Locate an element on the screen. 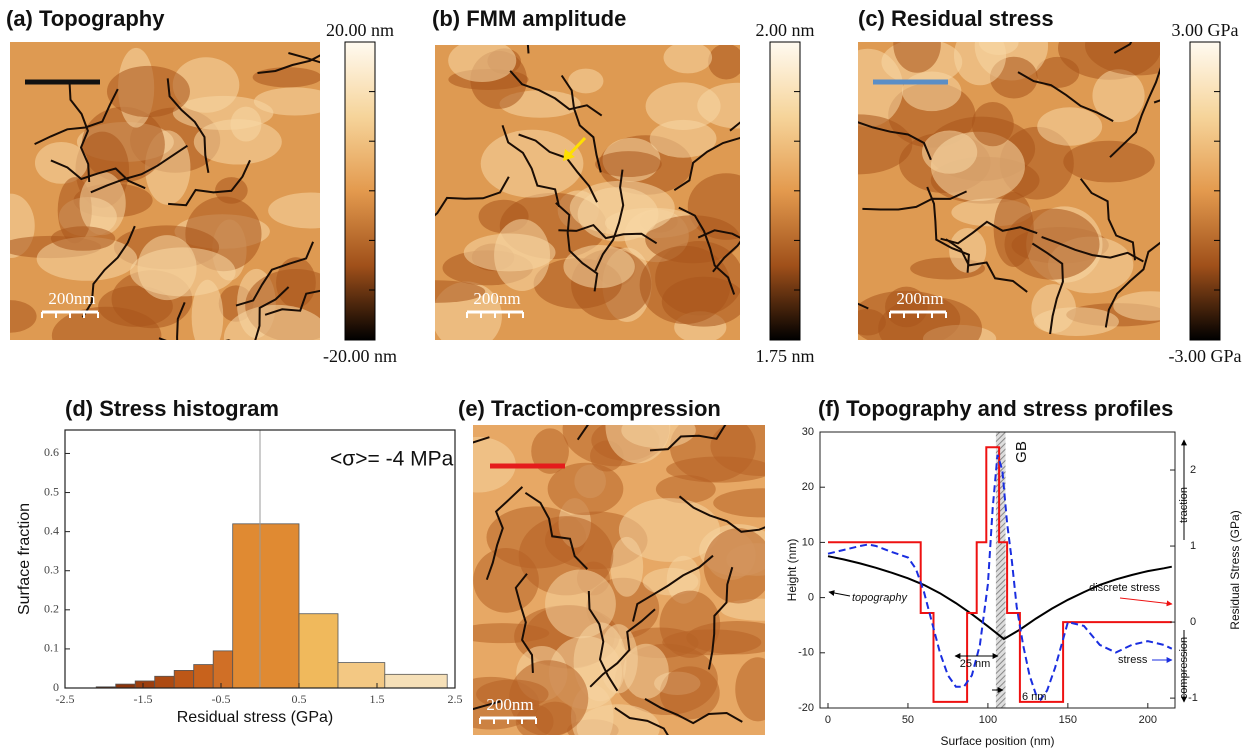 The width and height of the screenshot is (1247, 753). pointer-head is located at coordinates (569, 155).